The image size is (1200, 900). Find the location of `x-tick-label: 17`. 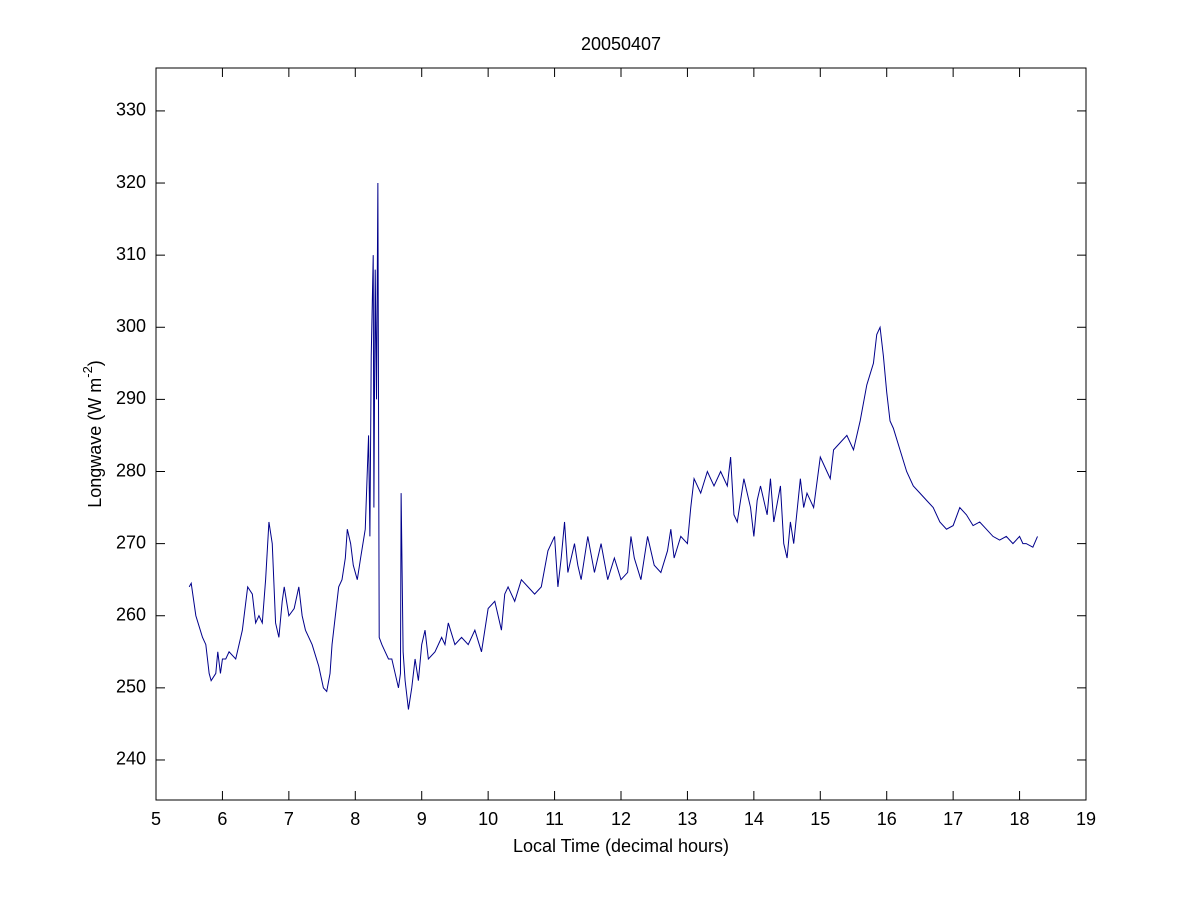

x-tick-label: 17 is located at coordinates (953, 819).